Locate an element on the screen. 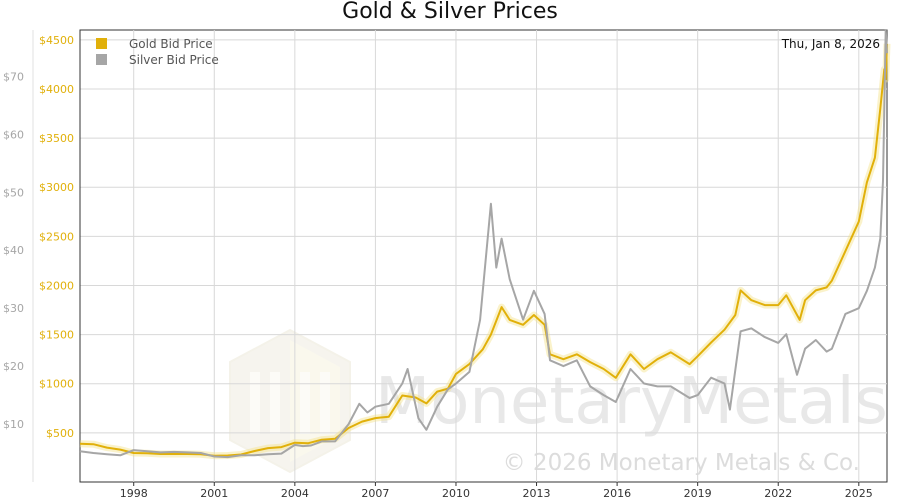  year-axis-tick-label: 2001 is located at coordinates (214, 493).